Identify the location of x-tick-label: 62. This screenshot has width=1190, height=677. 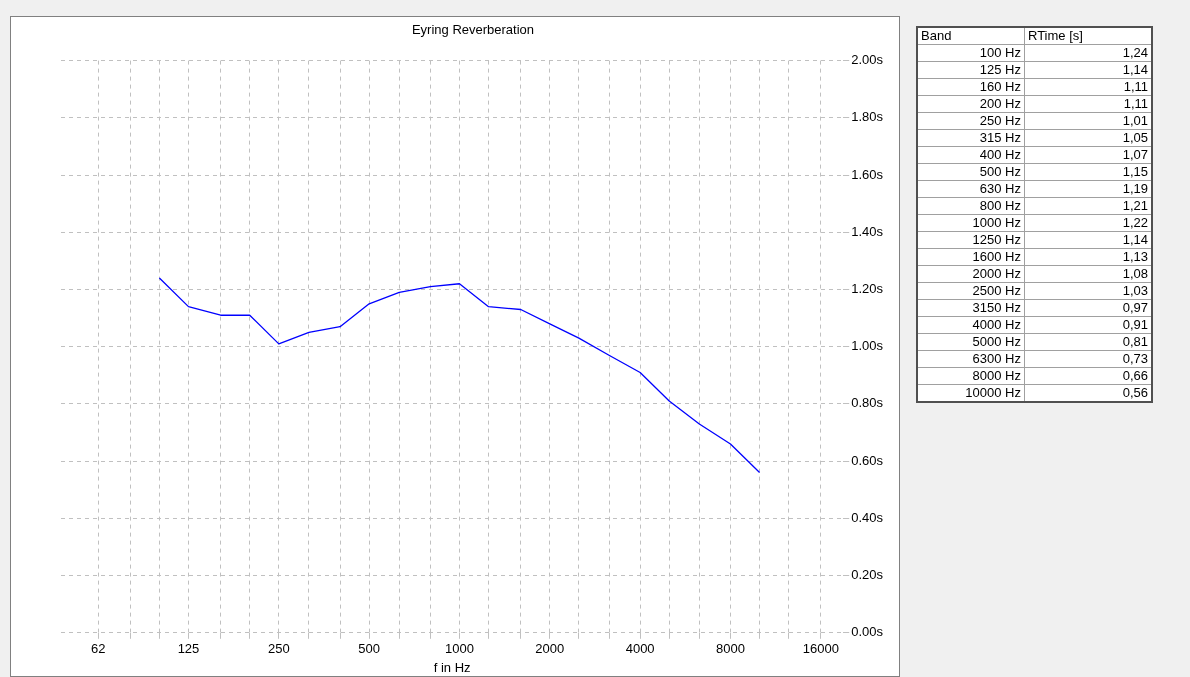
(98, 649).